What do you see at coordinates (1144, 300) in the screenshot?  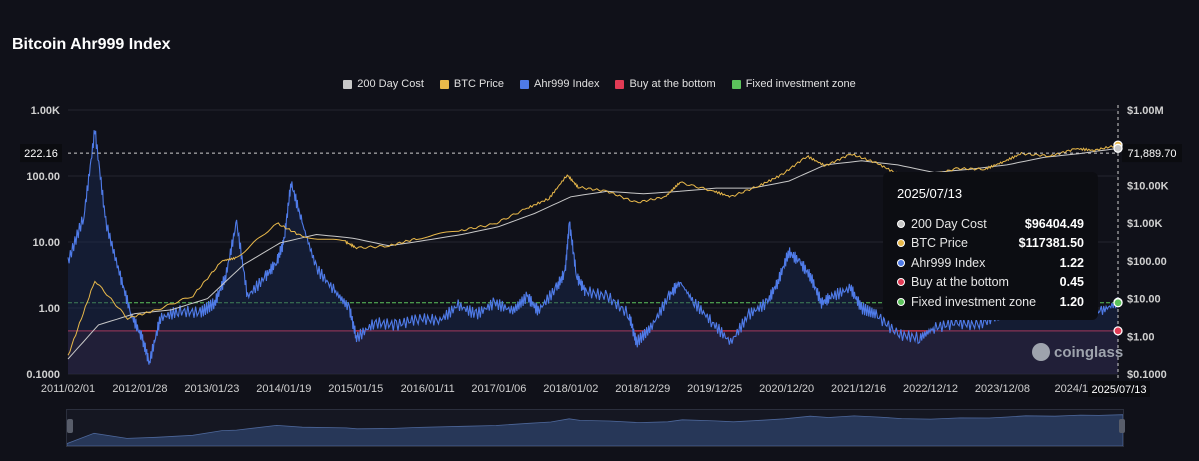 I see `y-right-tick-label: $10.00` at bounding box center [1144, 300].